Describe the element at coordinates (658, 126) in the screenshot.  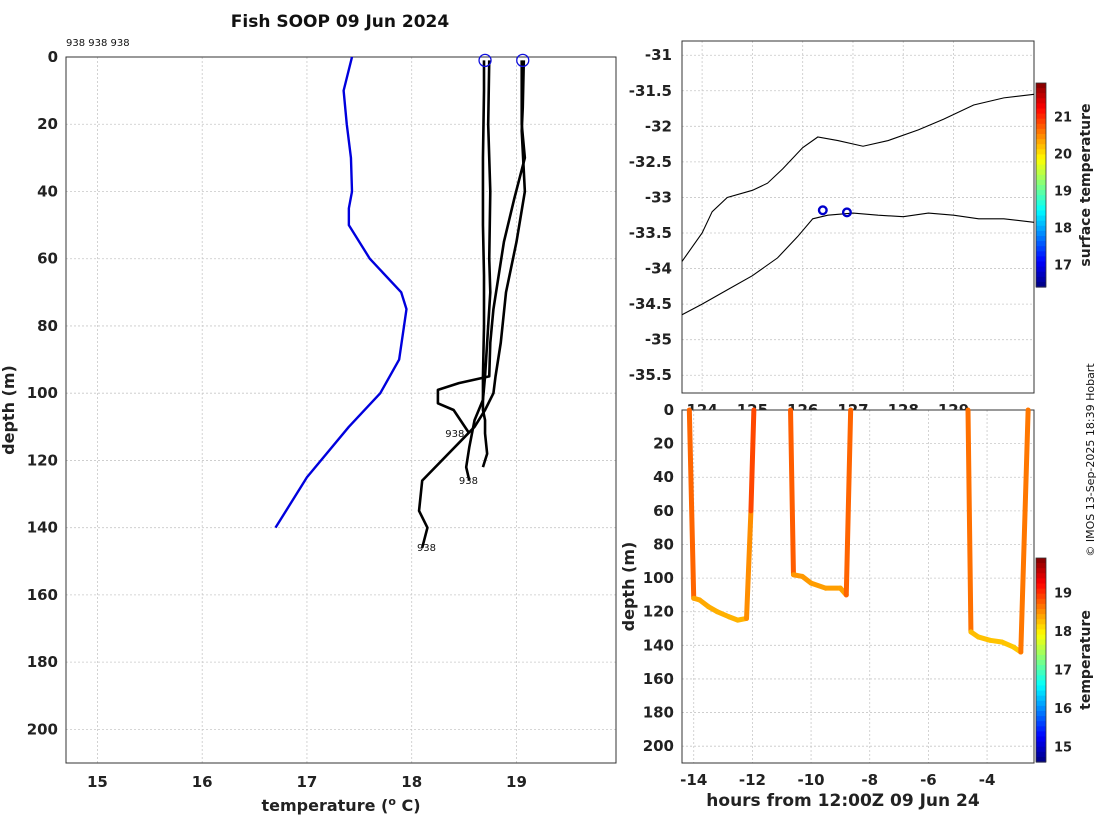
I see `lat-tick-label: -32` at that location.